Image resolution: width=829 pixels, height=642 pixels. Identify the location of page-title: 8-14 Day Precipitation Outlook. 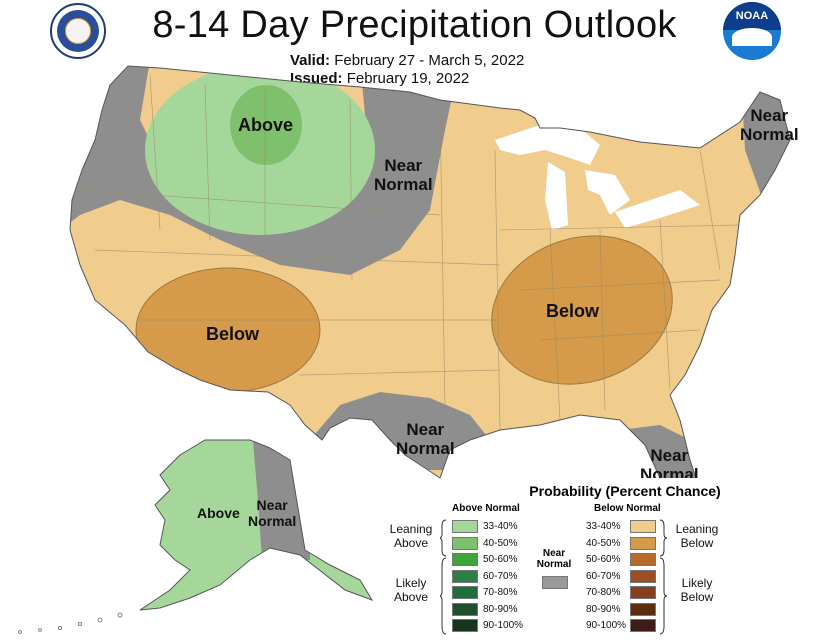
(414, 25).